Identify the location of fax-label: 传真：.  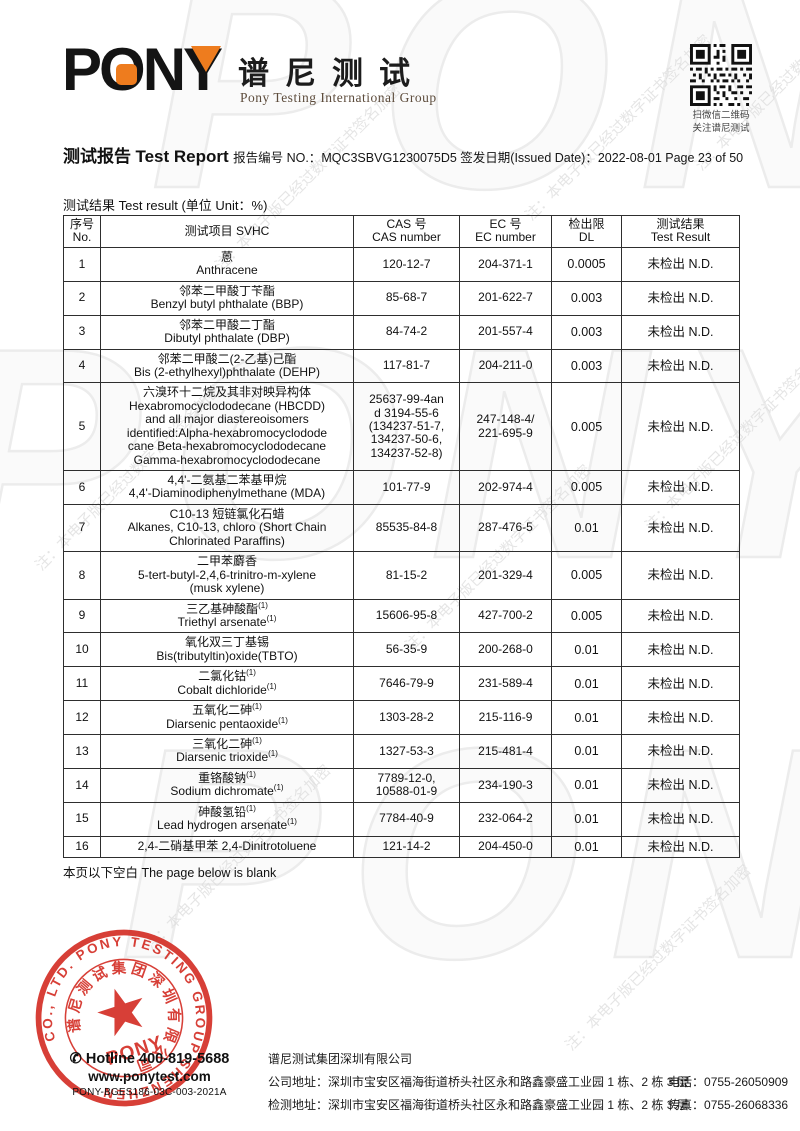
(686, 1104).